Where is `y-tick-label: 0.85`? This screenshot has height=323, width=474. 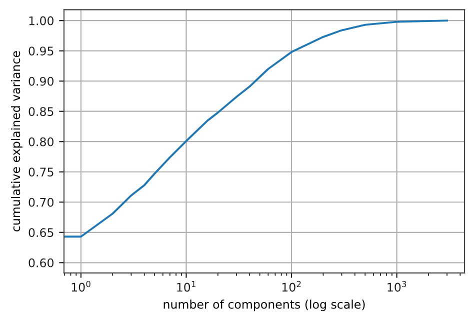
y-tick-label: 0.85 is located at coordinates (41, 111).